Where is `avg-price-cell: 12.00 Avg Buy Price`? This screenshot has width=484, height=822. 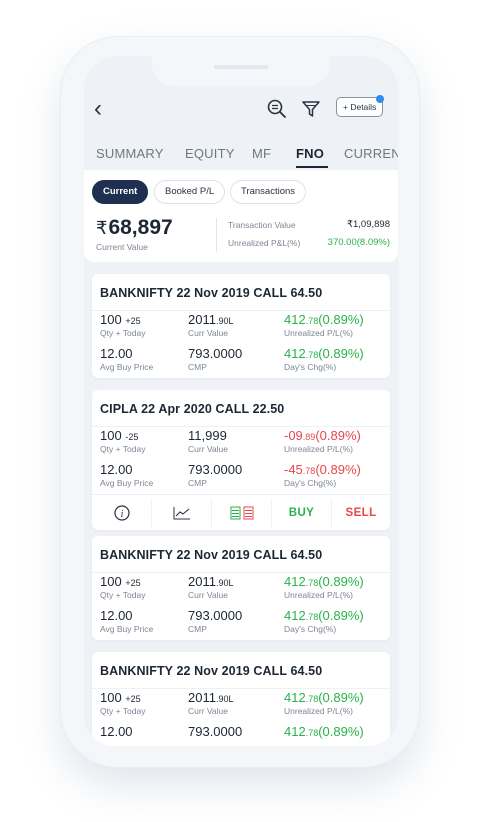
avg-price-cell: 12.00 Avg Buy Price is located at coordinates (126, 621).